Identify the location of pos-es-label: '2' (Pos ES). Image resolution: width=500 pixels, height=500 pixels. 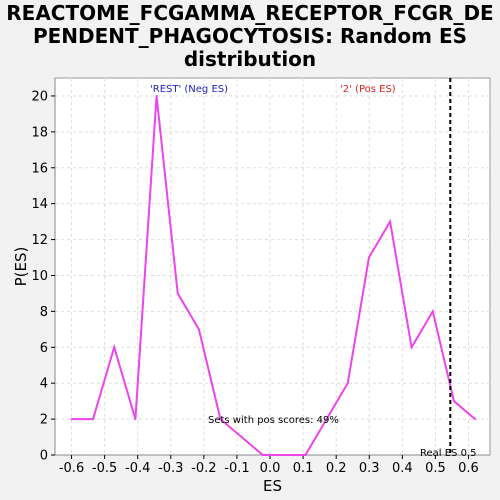
(368, 89).